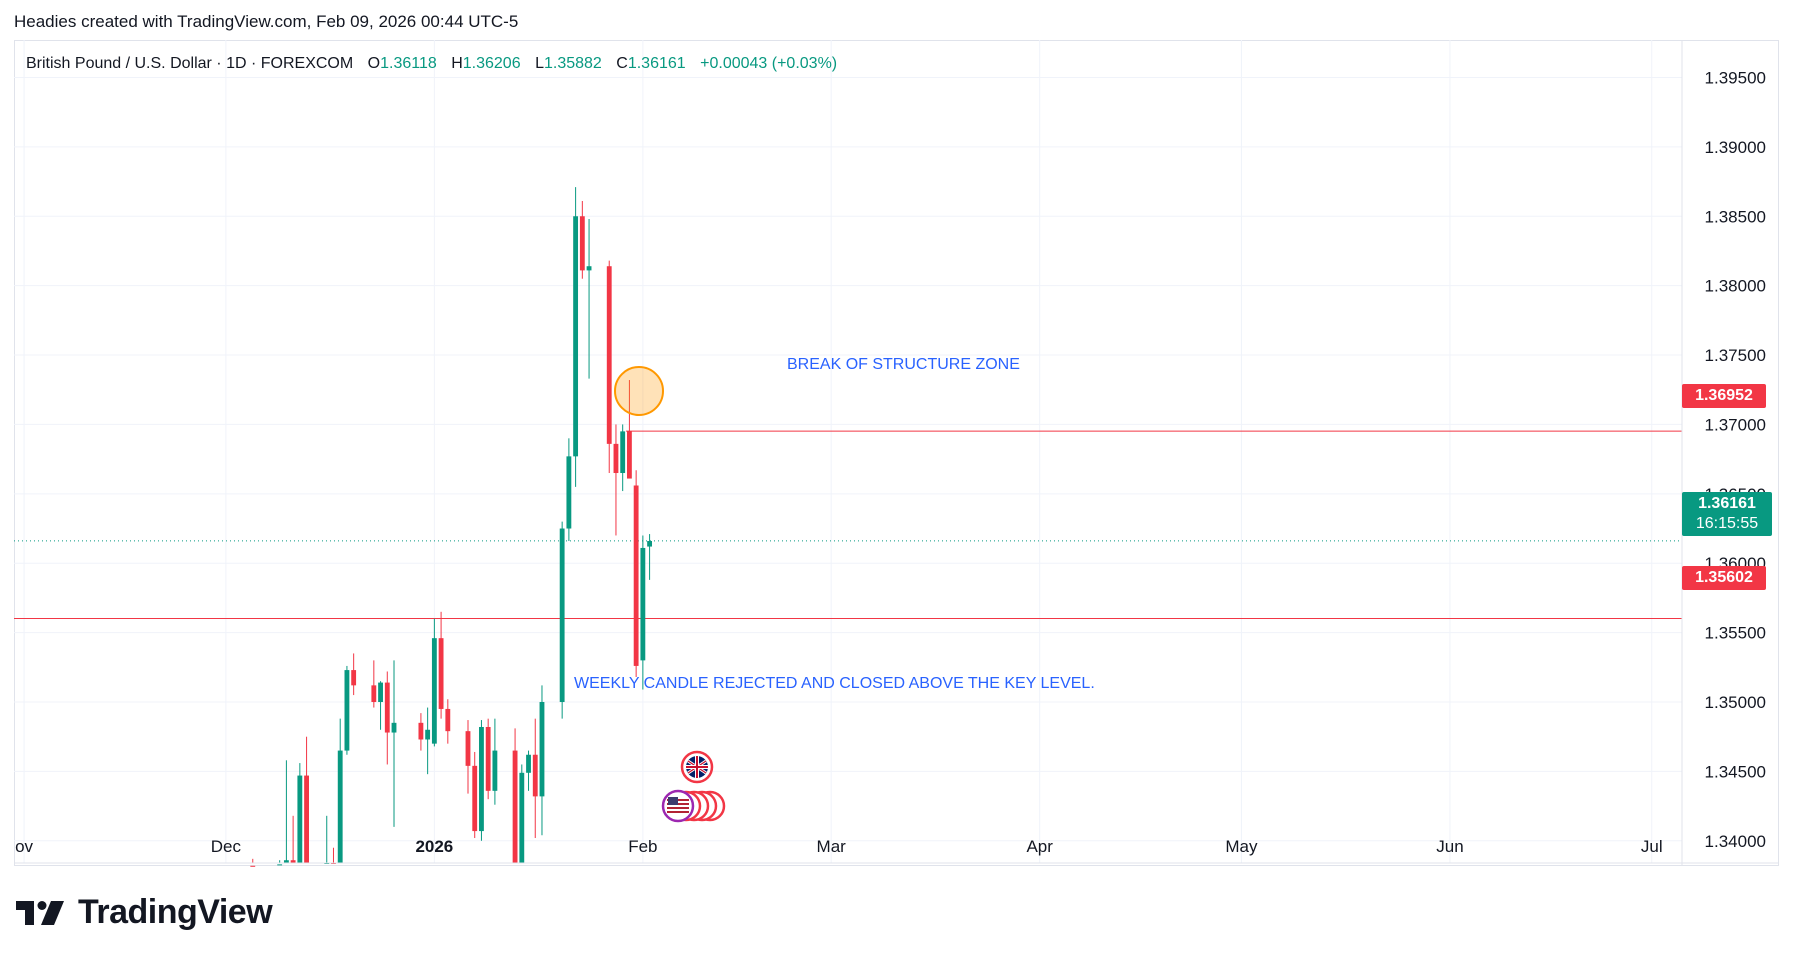  I want to click on high-label: H, so click(457, 63).